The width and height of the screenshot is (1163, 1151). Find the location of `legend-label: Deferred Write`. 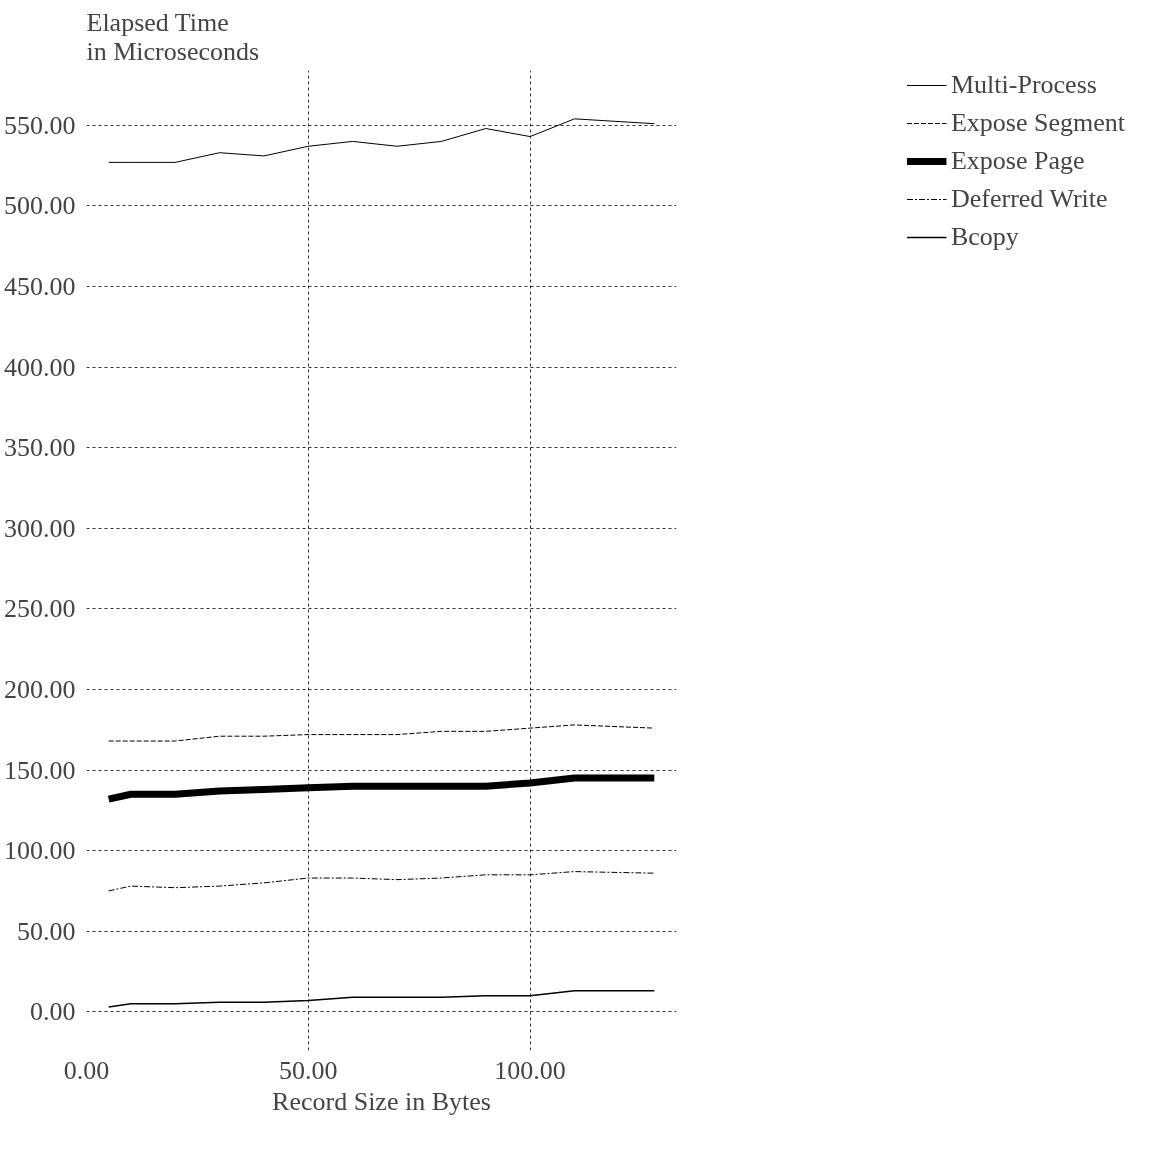

legend-label: Deferred Write is located at coordinates (1029, 199).